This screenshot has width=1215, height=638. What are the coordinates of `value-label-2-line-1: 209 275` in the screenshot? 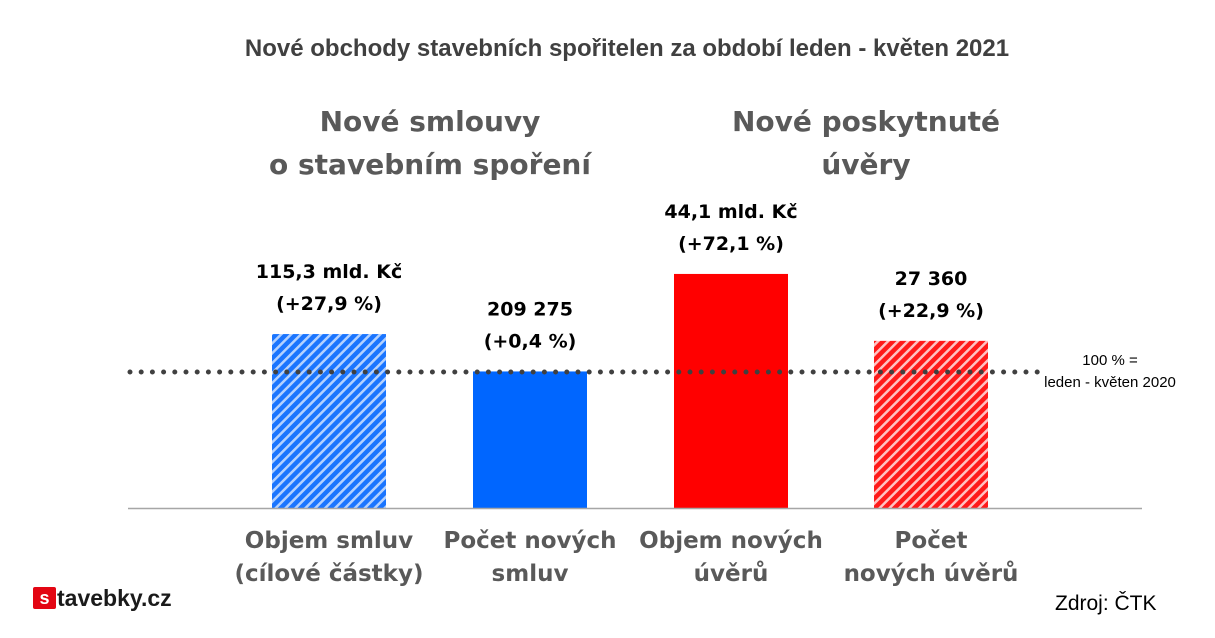 It's located at (530, 309).